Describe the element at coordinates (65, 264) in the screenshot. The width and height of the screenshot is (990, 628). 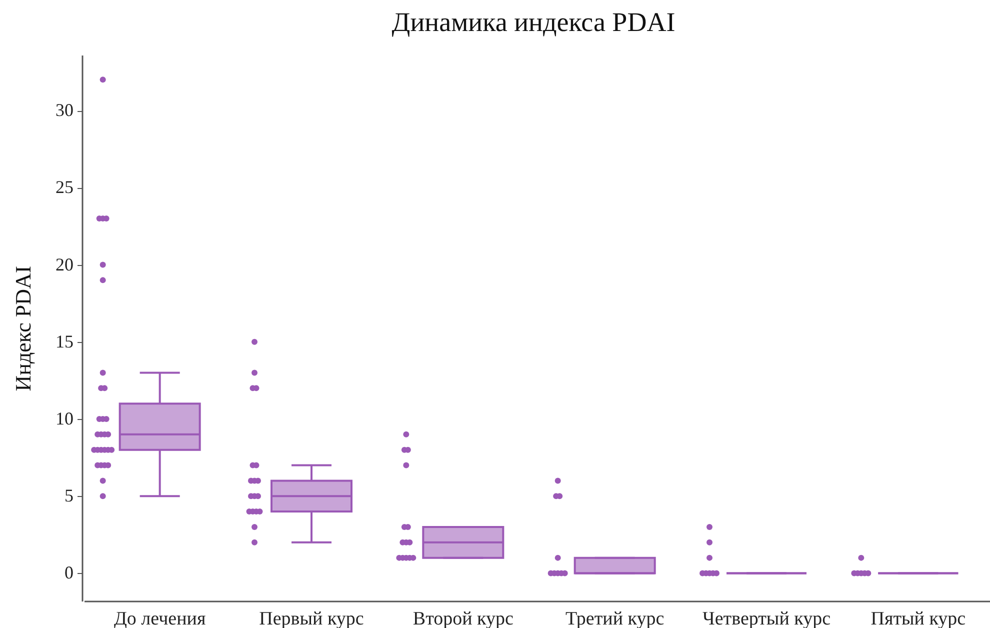
I see `y-tick-label: 20` at that location.